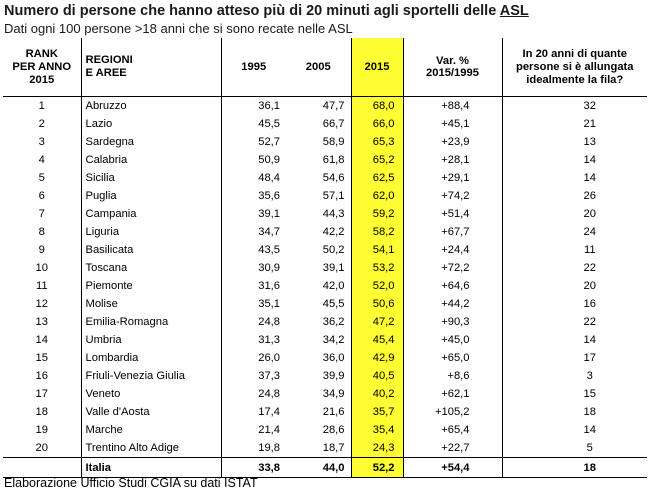 This screenshot has height=494, width=654. What do you see at coordinates (333, 340) in the screenshot?
I see `value-2005-cell: 34,2` at bounding box center [333, 340].